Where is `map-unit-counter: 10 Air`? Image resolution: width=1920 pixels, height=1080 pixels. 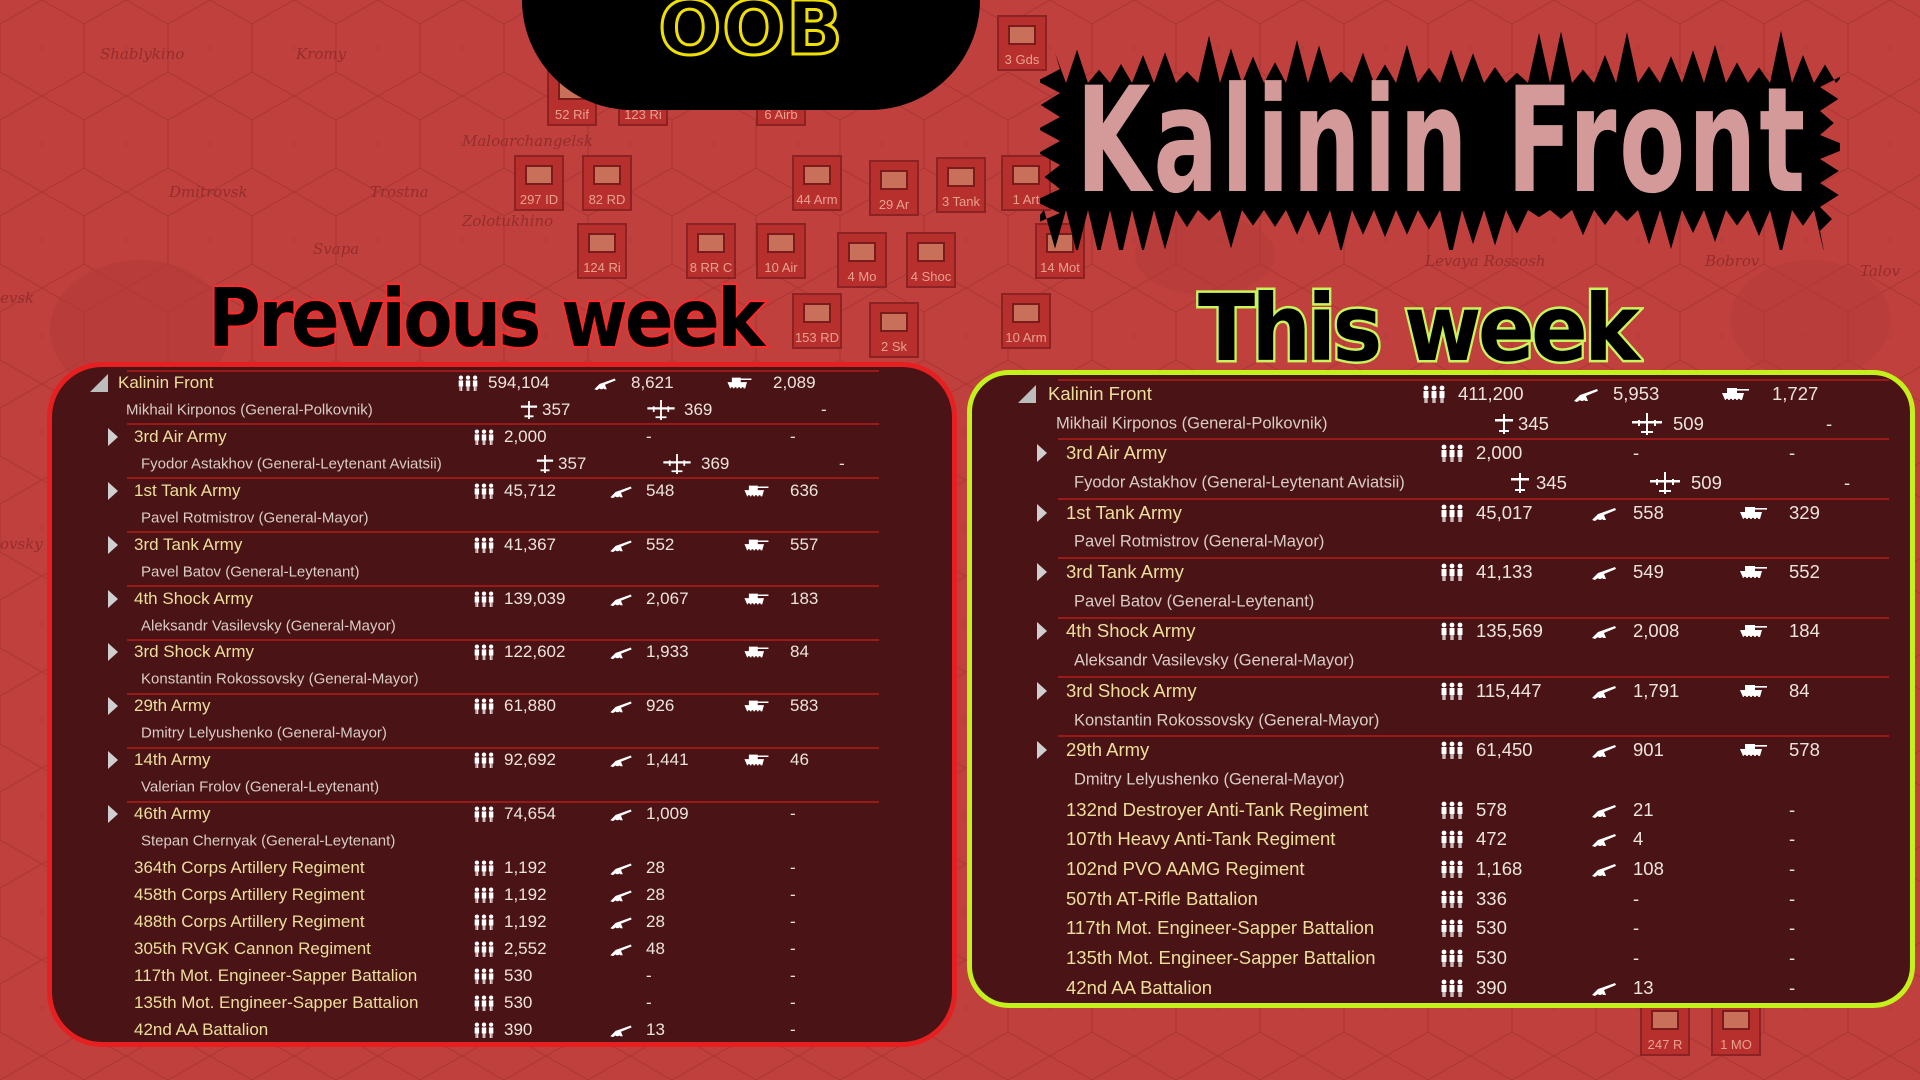
map-unit-counter: 10 Air is located at coordinates (781, 251).